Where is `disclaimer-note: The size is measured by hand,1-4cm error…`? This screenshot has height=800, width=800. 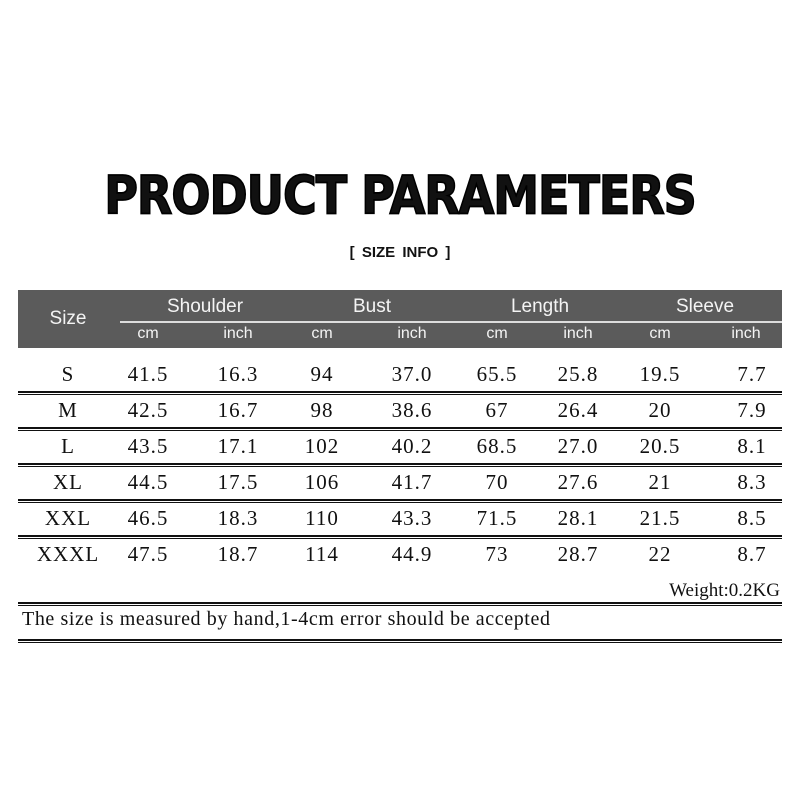 disclaimer-note: The size is measured by hand,1-4cm error… is located at coordinates (286, 619).